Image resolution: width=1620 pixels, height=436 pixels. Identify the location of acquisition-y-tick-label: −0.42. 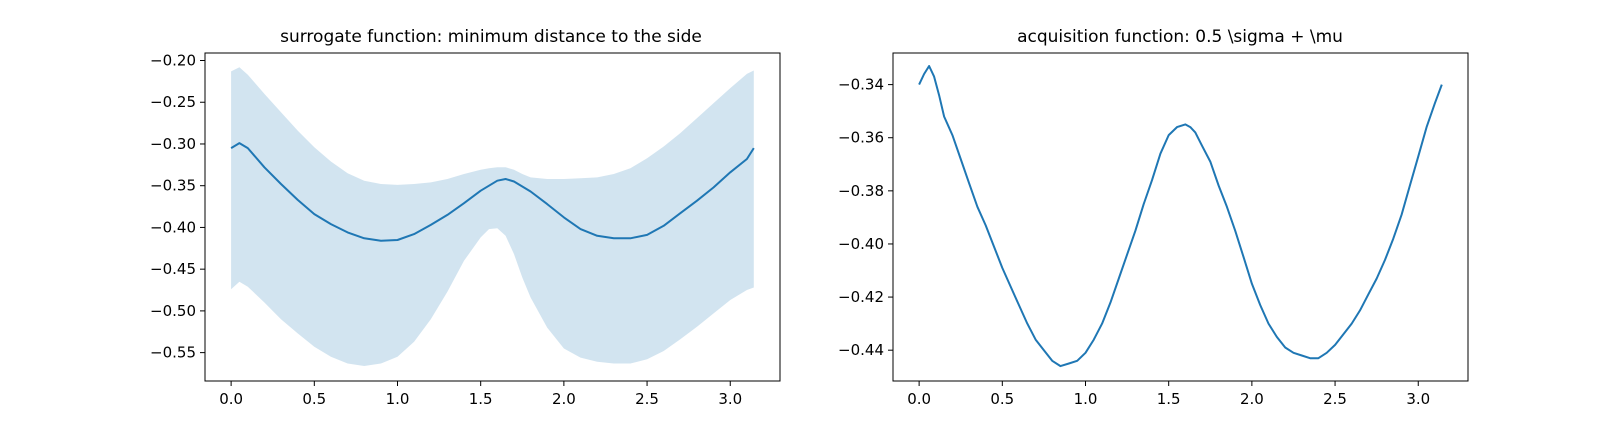
(861, 297).